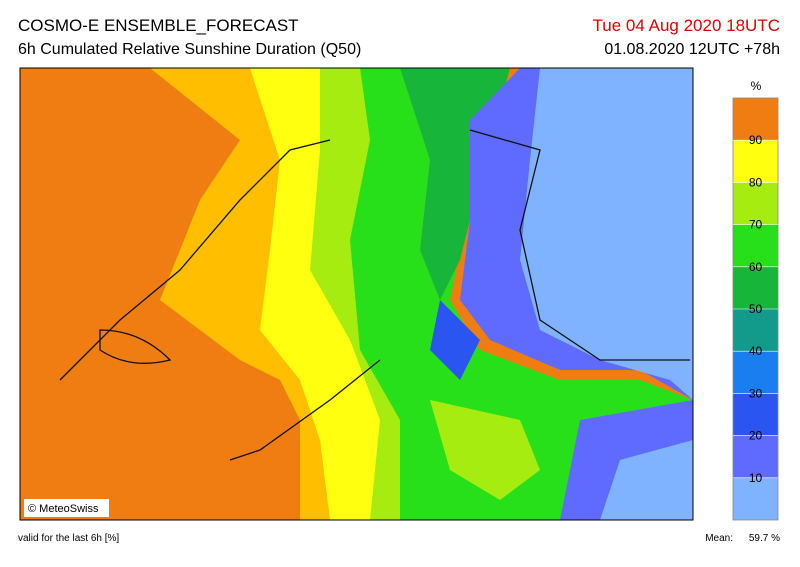 The height and width of the screenshot is (567, 800). What do you see at coordinates (756, 86) in the screenshot?
I see `colorbar-unit: %` at bounding box center [756, 86].